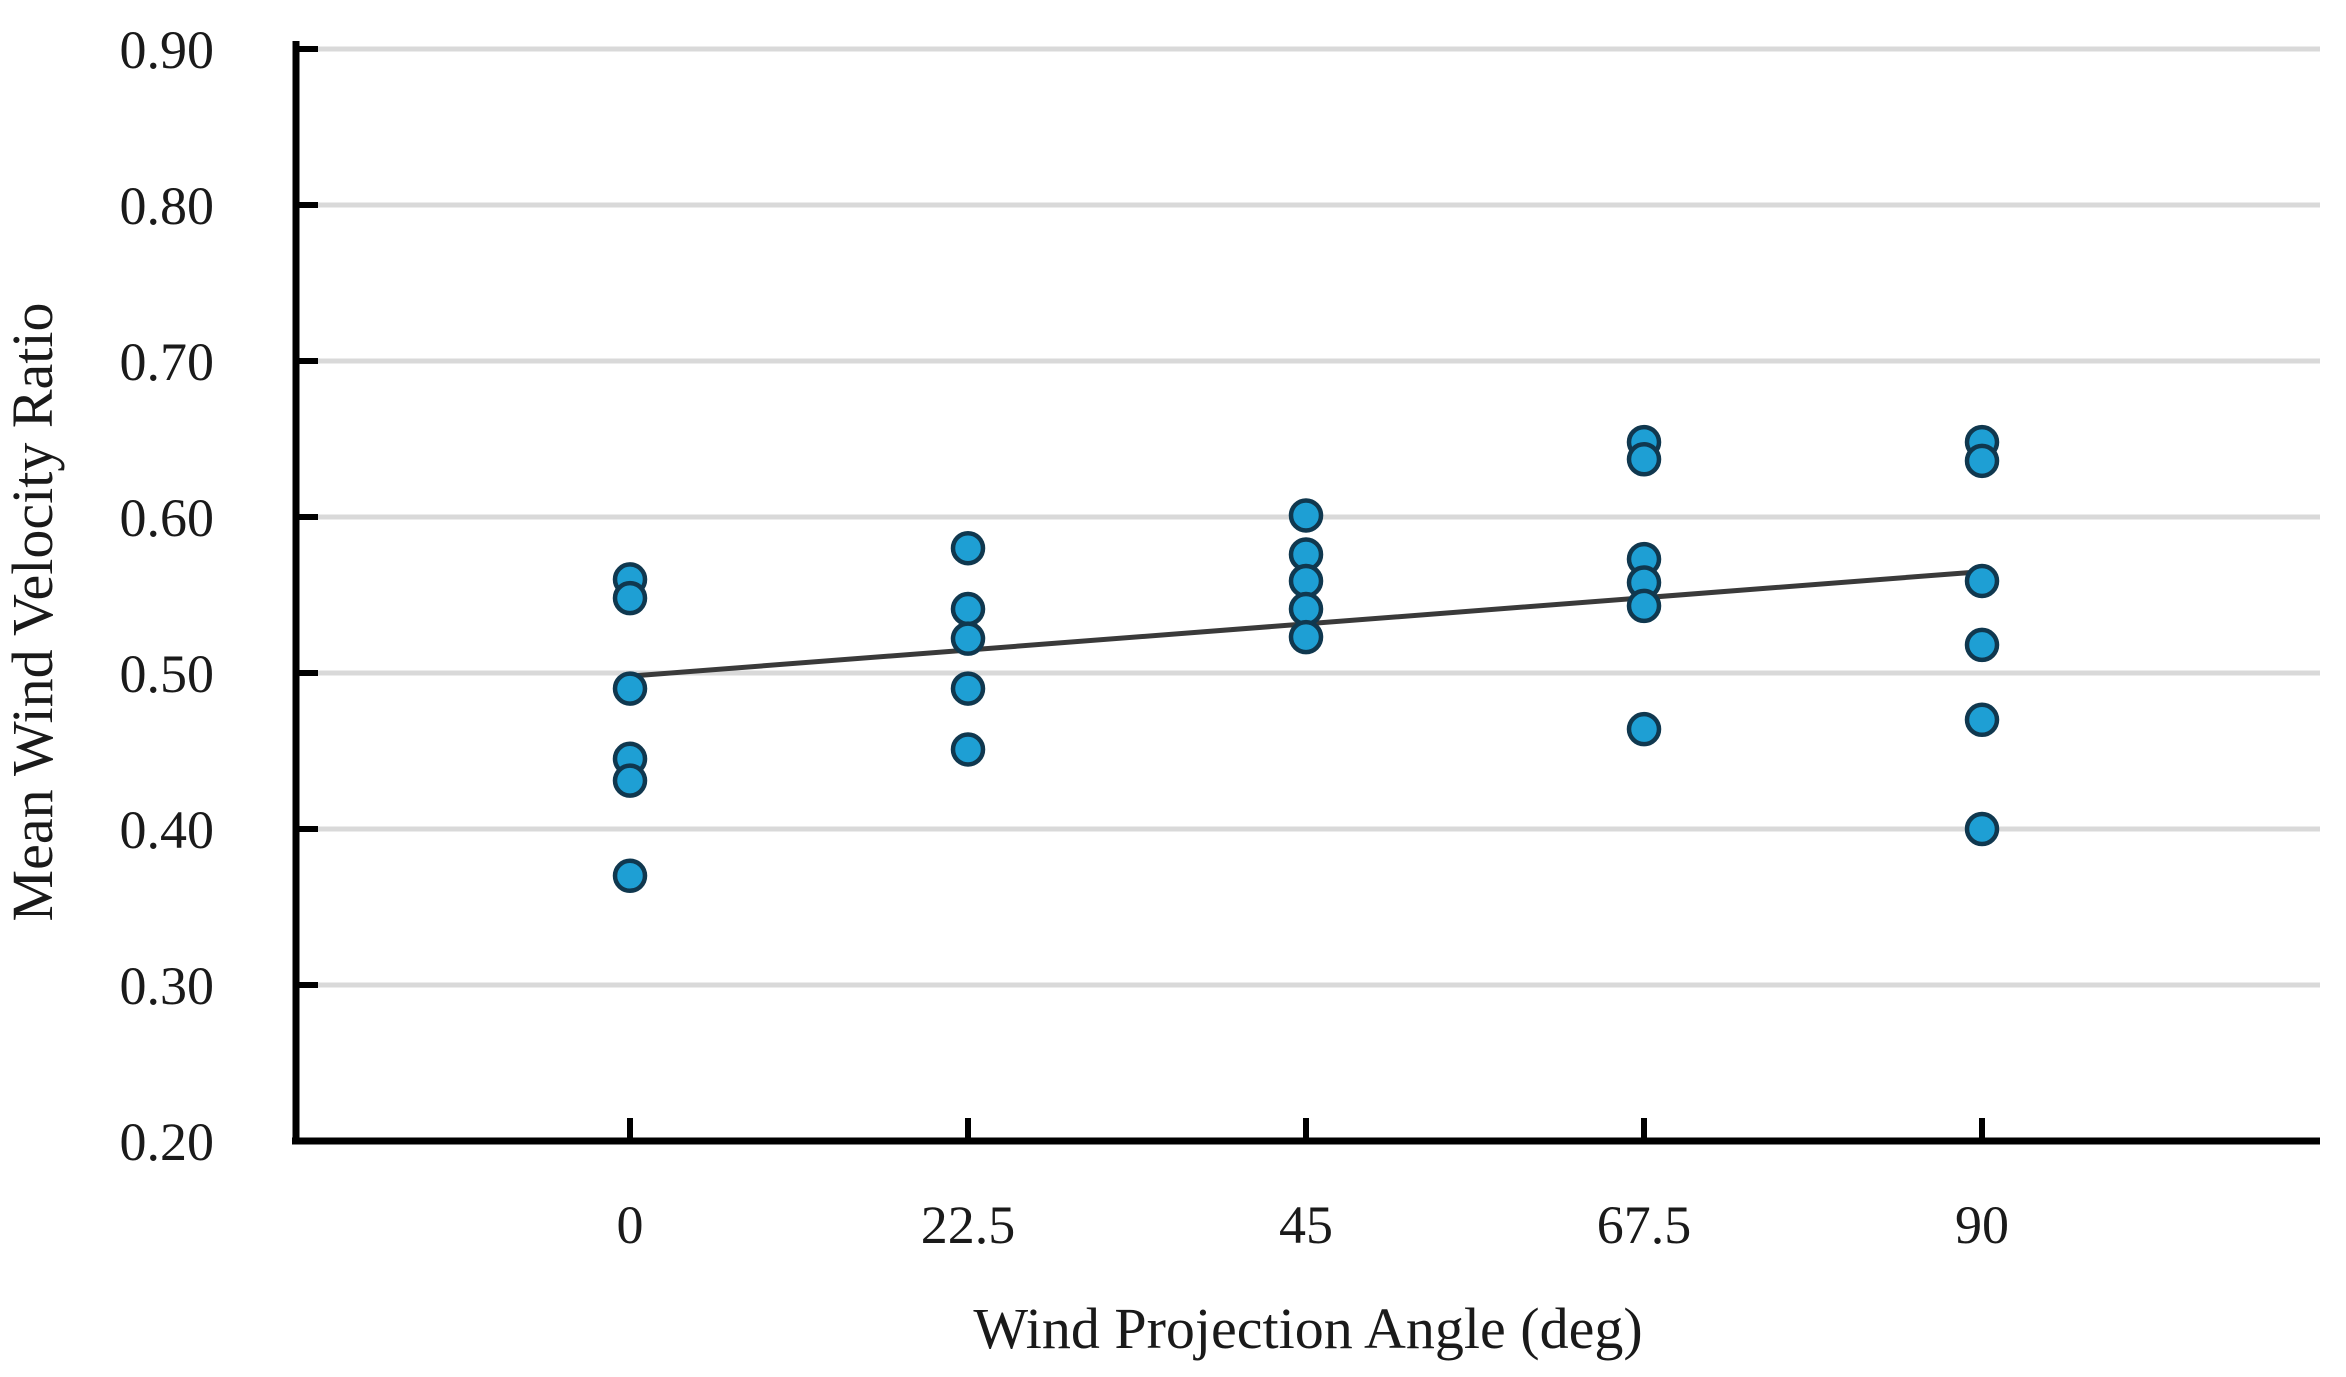 Image resolution: width=2346 pixels, height=1377 pixels. I want to click on x-tick-label: 90, so click(1982, 1225).